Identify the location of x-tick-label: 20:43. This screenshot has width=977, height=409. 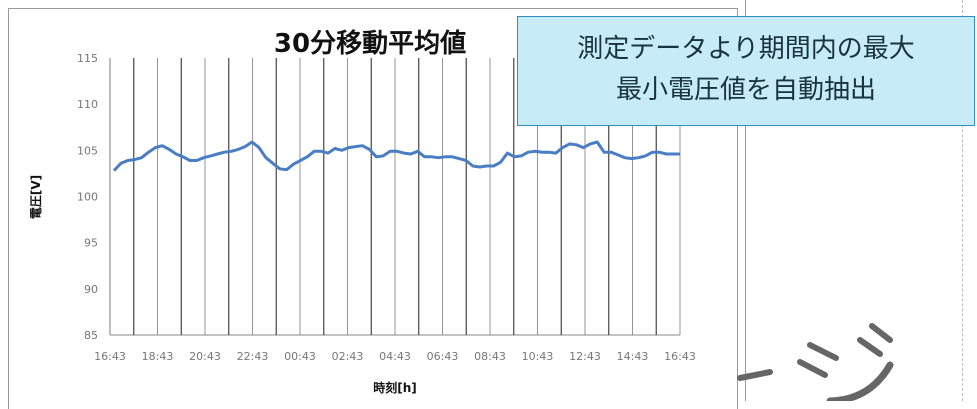
(205, 356).